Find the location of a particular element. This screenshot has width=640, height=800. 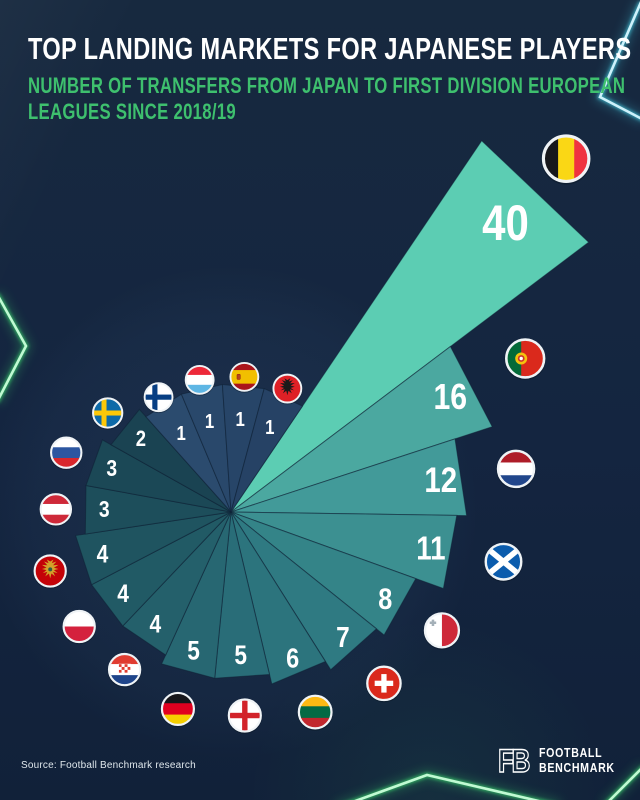

switzerland-flag-icon: Switzerland is located at coordinates (384, 684).